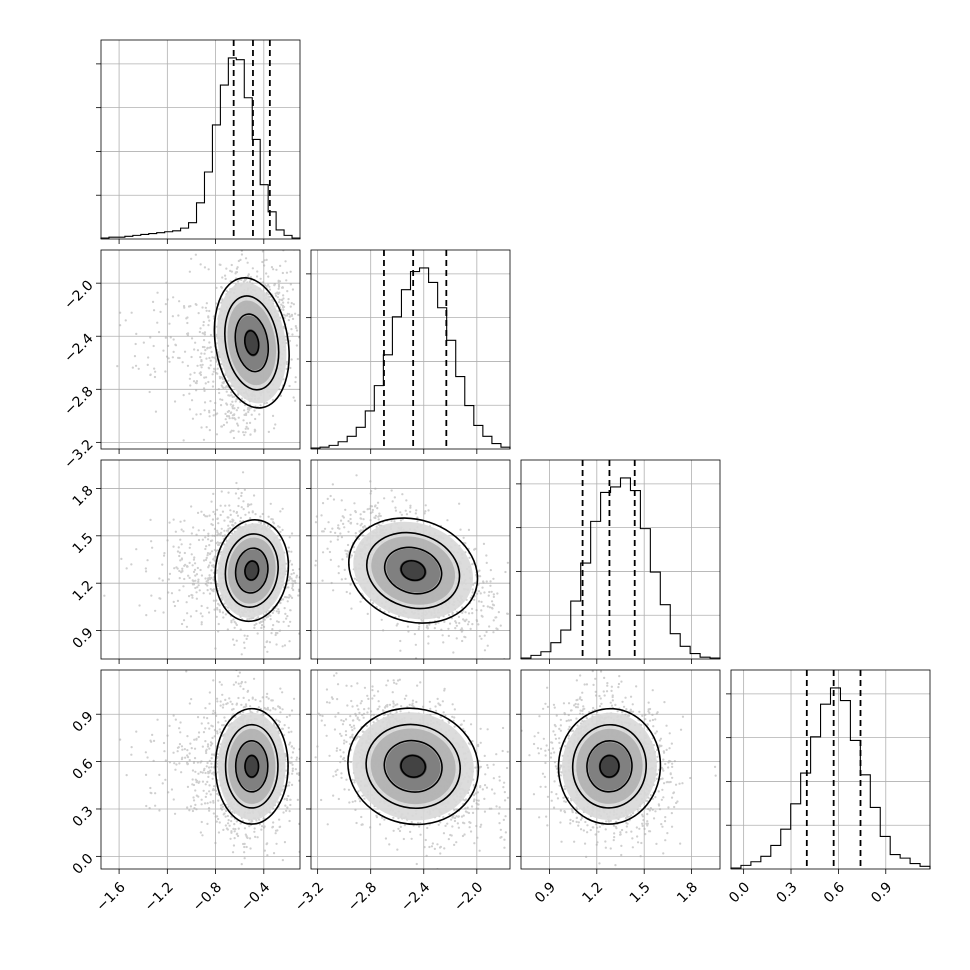  I want to click on x-tick-label: −0.4, so click(255, 896).